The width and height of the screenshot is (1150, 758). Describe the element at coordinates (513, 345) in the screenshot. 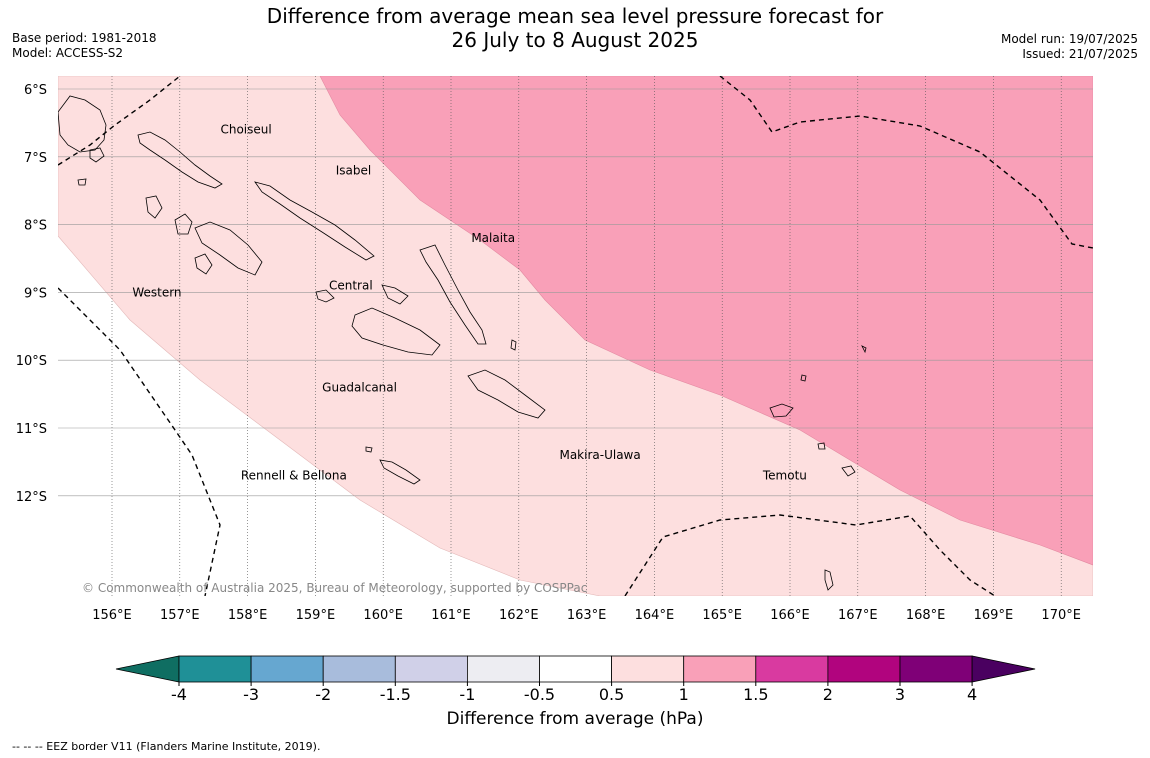

I see `island-ulawa` at that location.